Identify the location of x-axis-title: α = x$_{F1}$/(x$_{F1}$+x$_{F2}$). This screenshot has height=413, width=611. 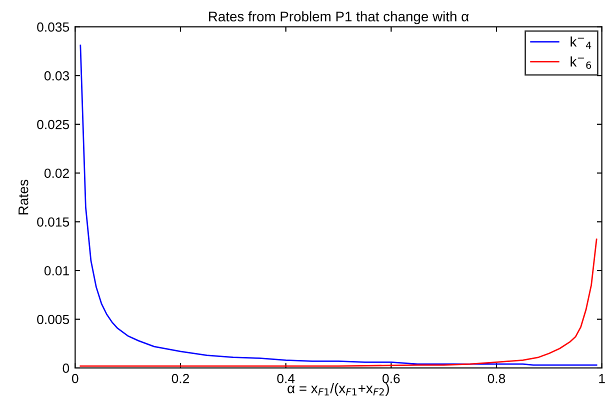
(338, 389).